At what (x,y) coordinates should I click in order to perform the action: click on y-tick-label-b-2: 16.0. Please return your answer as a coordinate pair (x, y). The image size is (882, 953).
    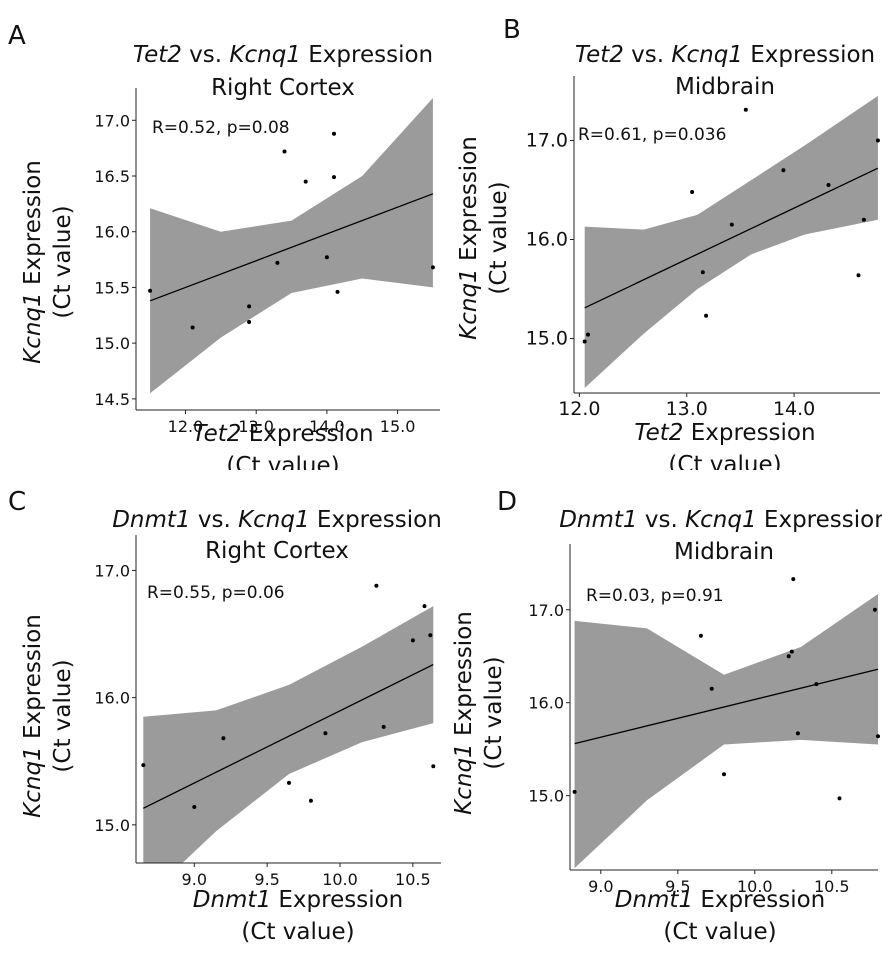
    Looking at the image, I should click on (547, 240).